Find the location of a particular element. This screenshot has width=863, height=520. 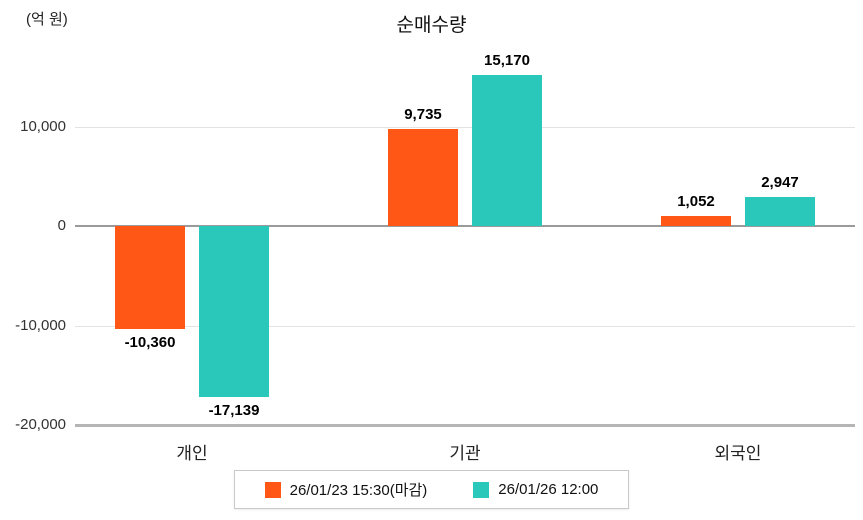

bar-series2-외국인 is located at coordinates (780, 211).